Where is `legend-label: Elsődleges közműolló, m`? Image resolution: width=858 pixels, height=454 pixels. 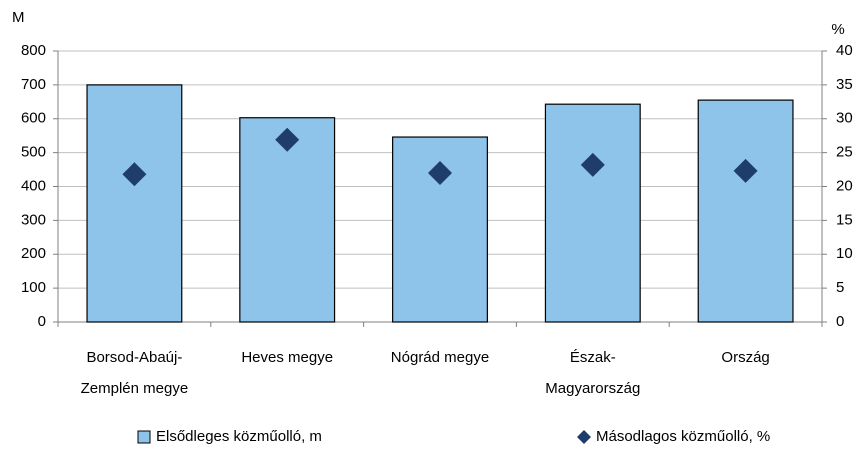
legend-label: Elsődleges közműolló, m is located at coordinates (239, 436).